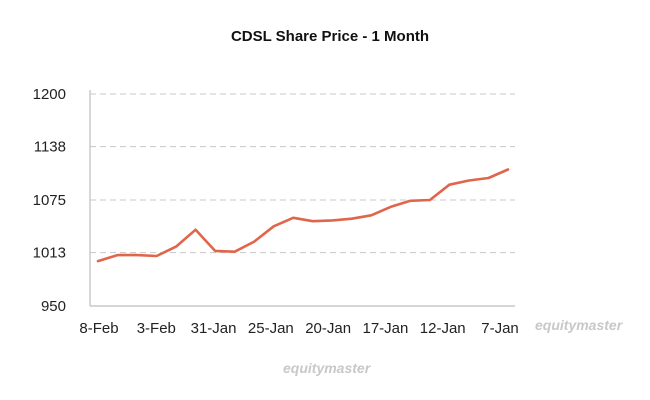  What do you see at coordinates (271, 328) in the screenshot?
I see `x-tick-label: 25-Jan` at bounding box center [271, 328].